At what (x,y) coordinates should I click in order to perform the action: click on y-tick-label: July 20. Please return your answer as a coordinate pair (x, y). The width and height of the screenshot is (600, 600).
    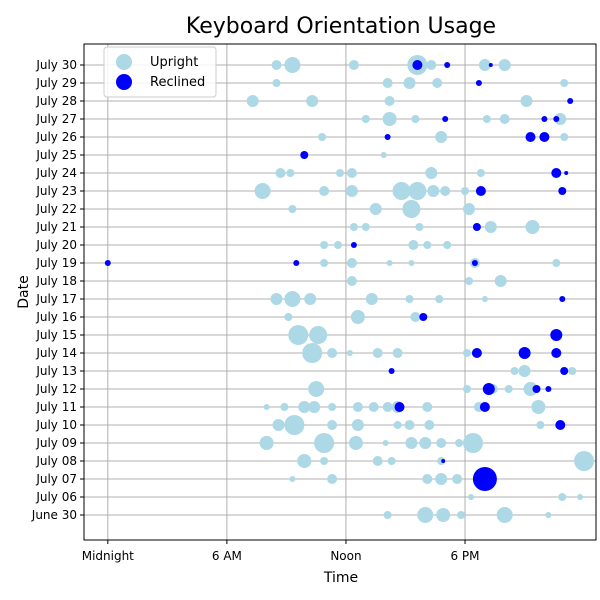
    Looking at the image, I should click on (56, 245).